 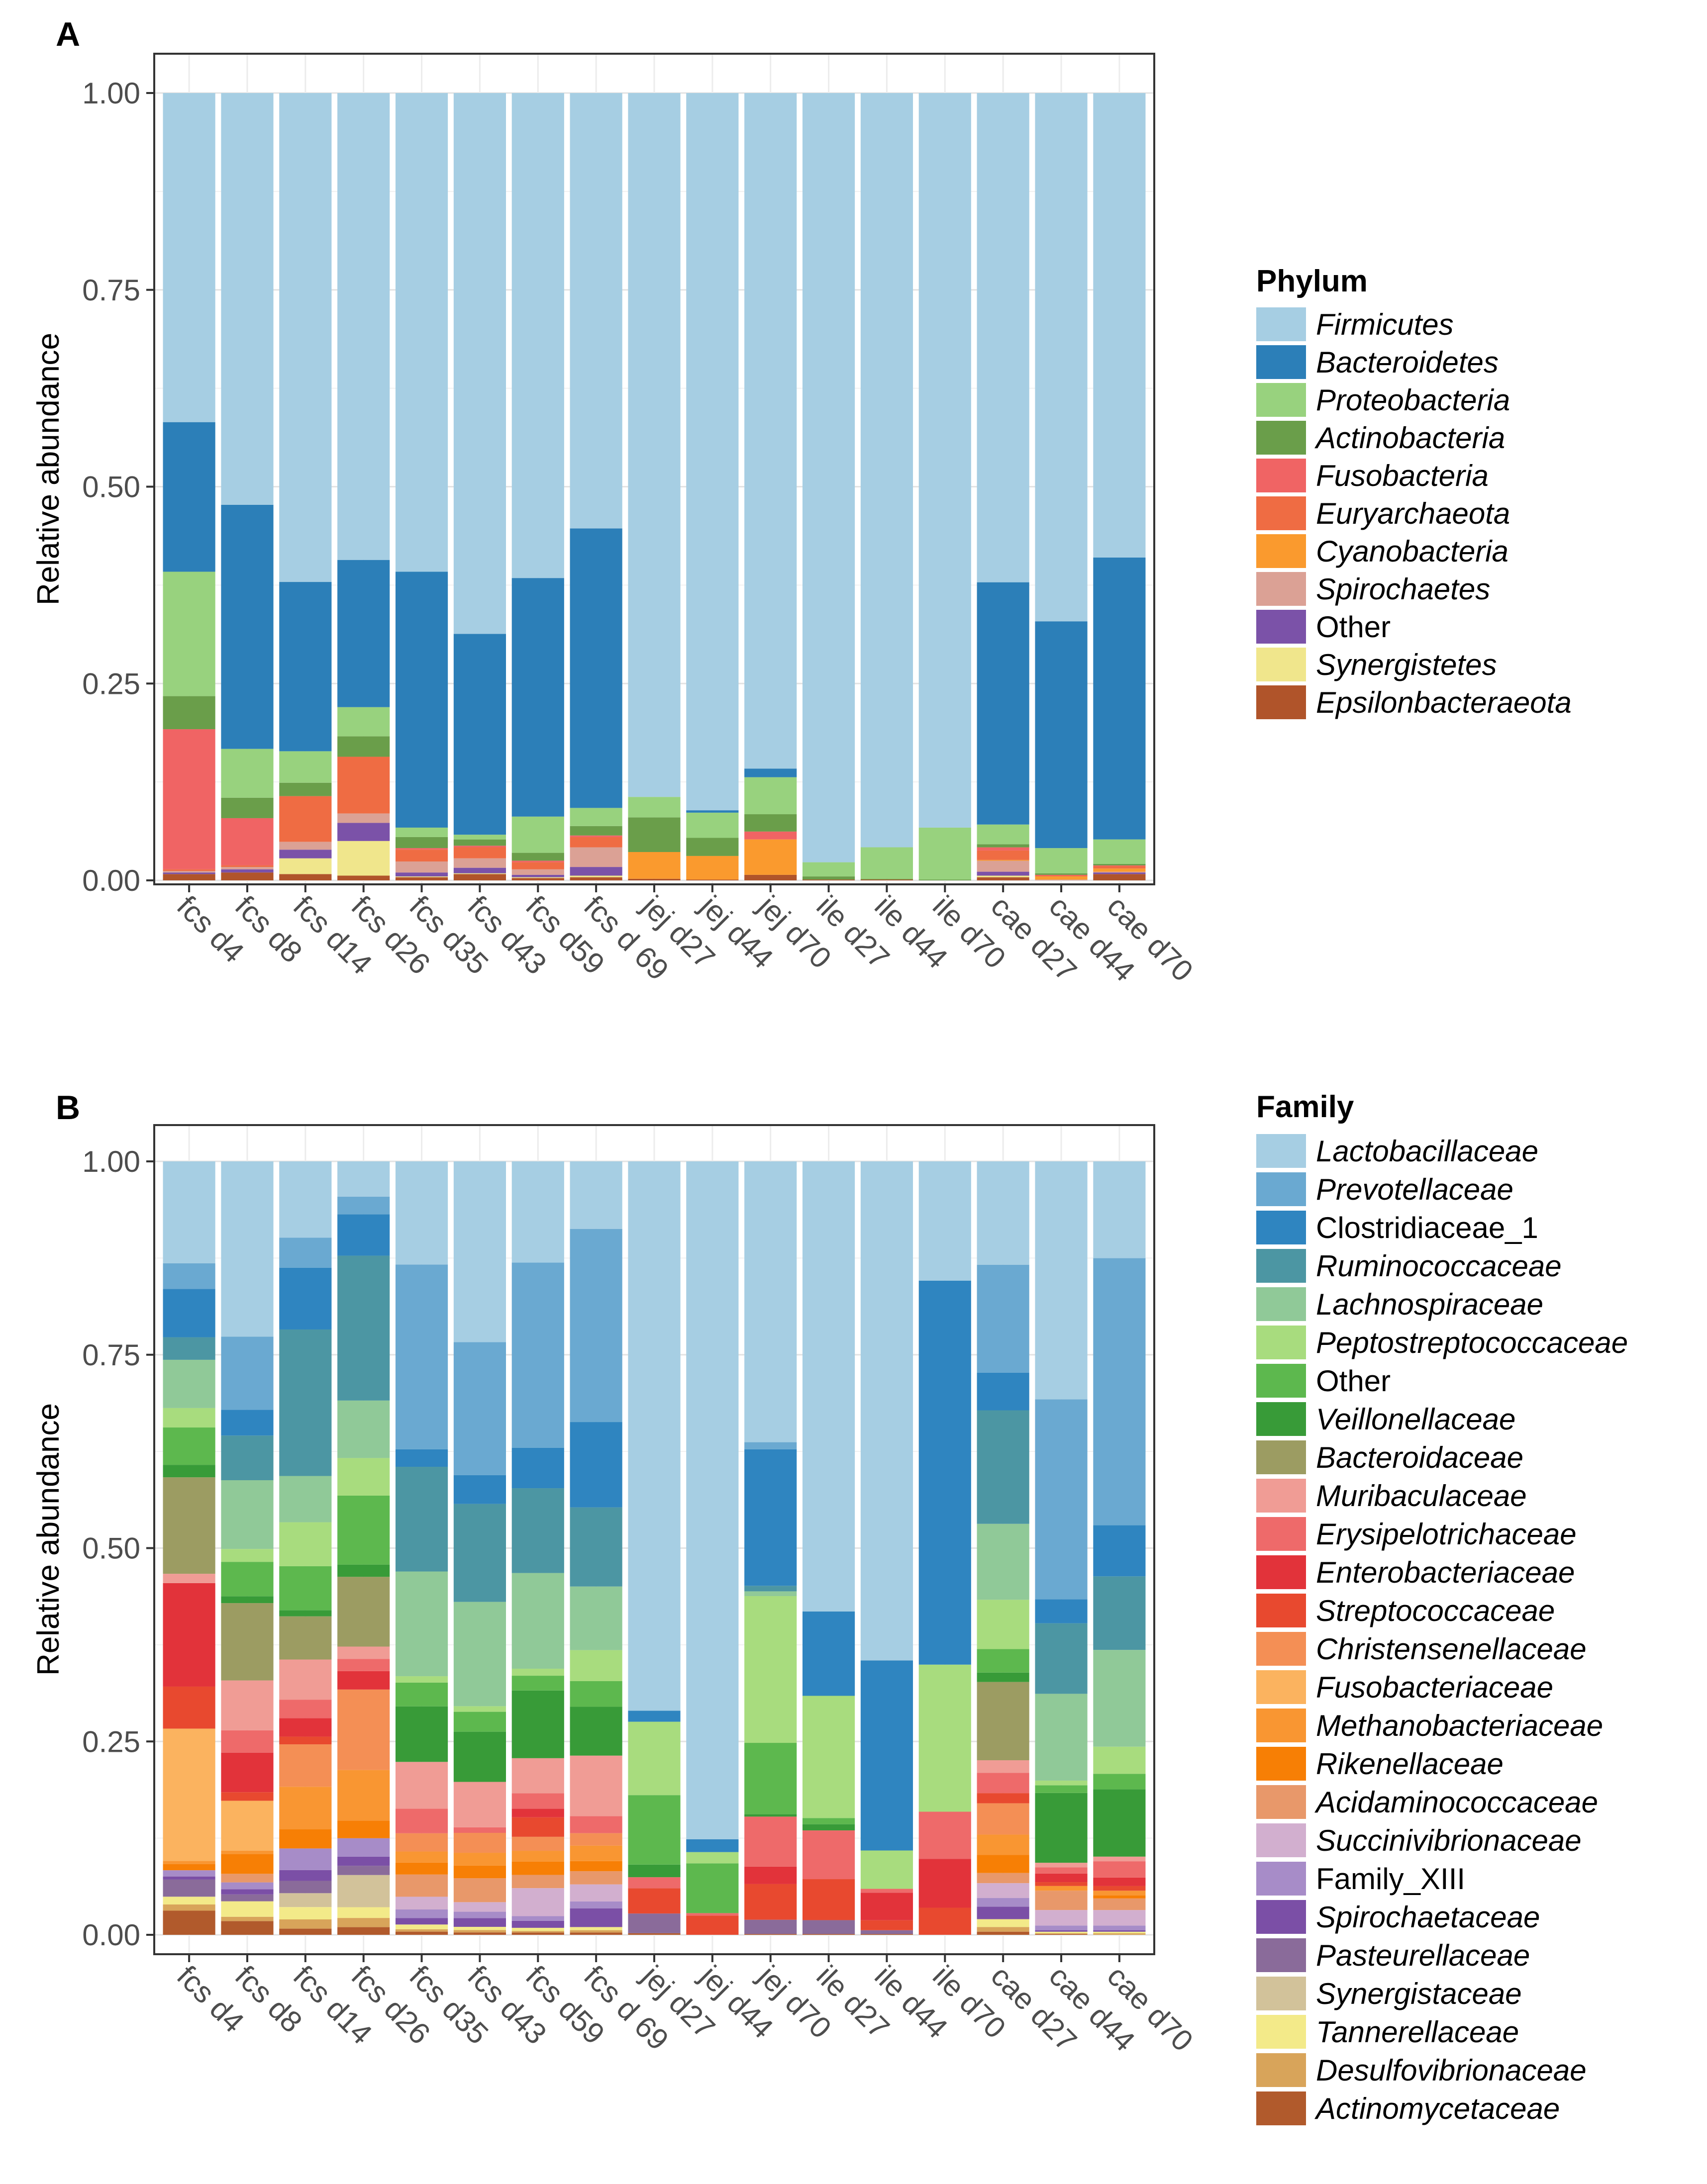 What do you see at coordinates (654, 1923) in the screenshot?
I see `bar-segment-jej-d27-pasteurellaceae` at bounding box center [654, 1923].